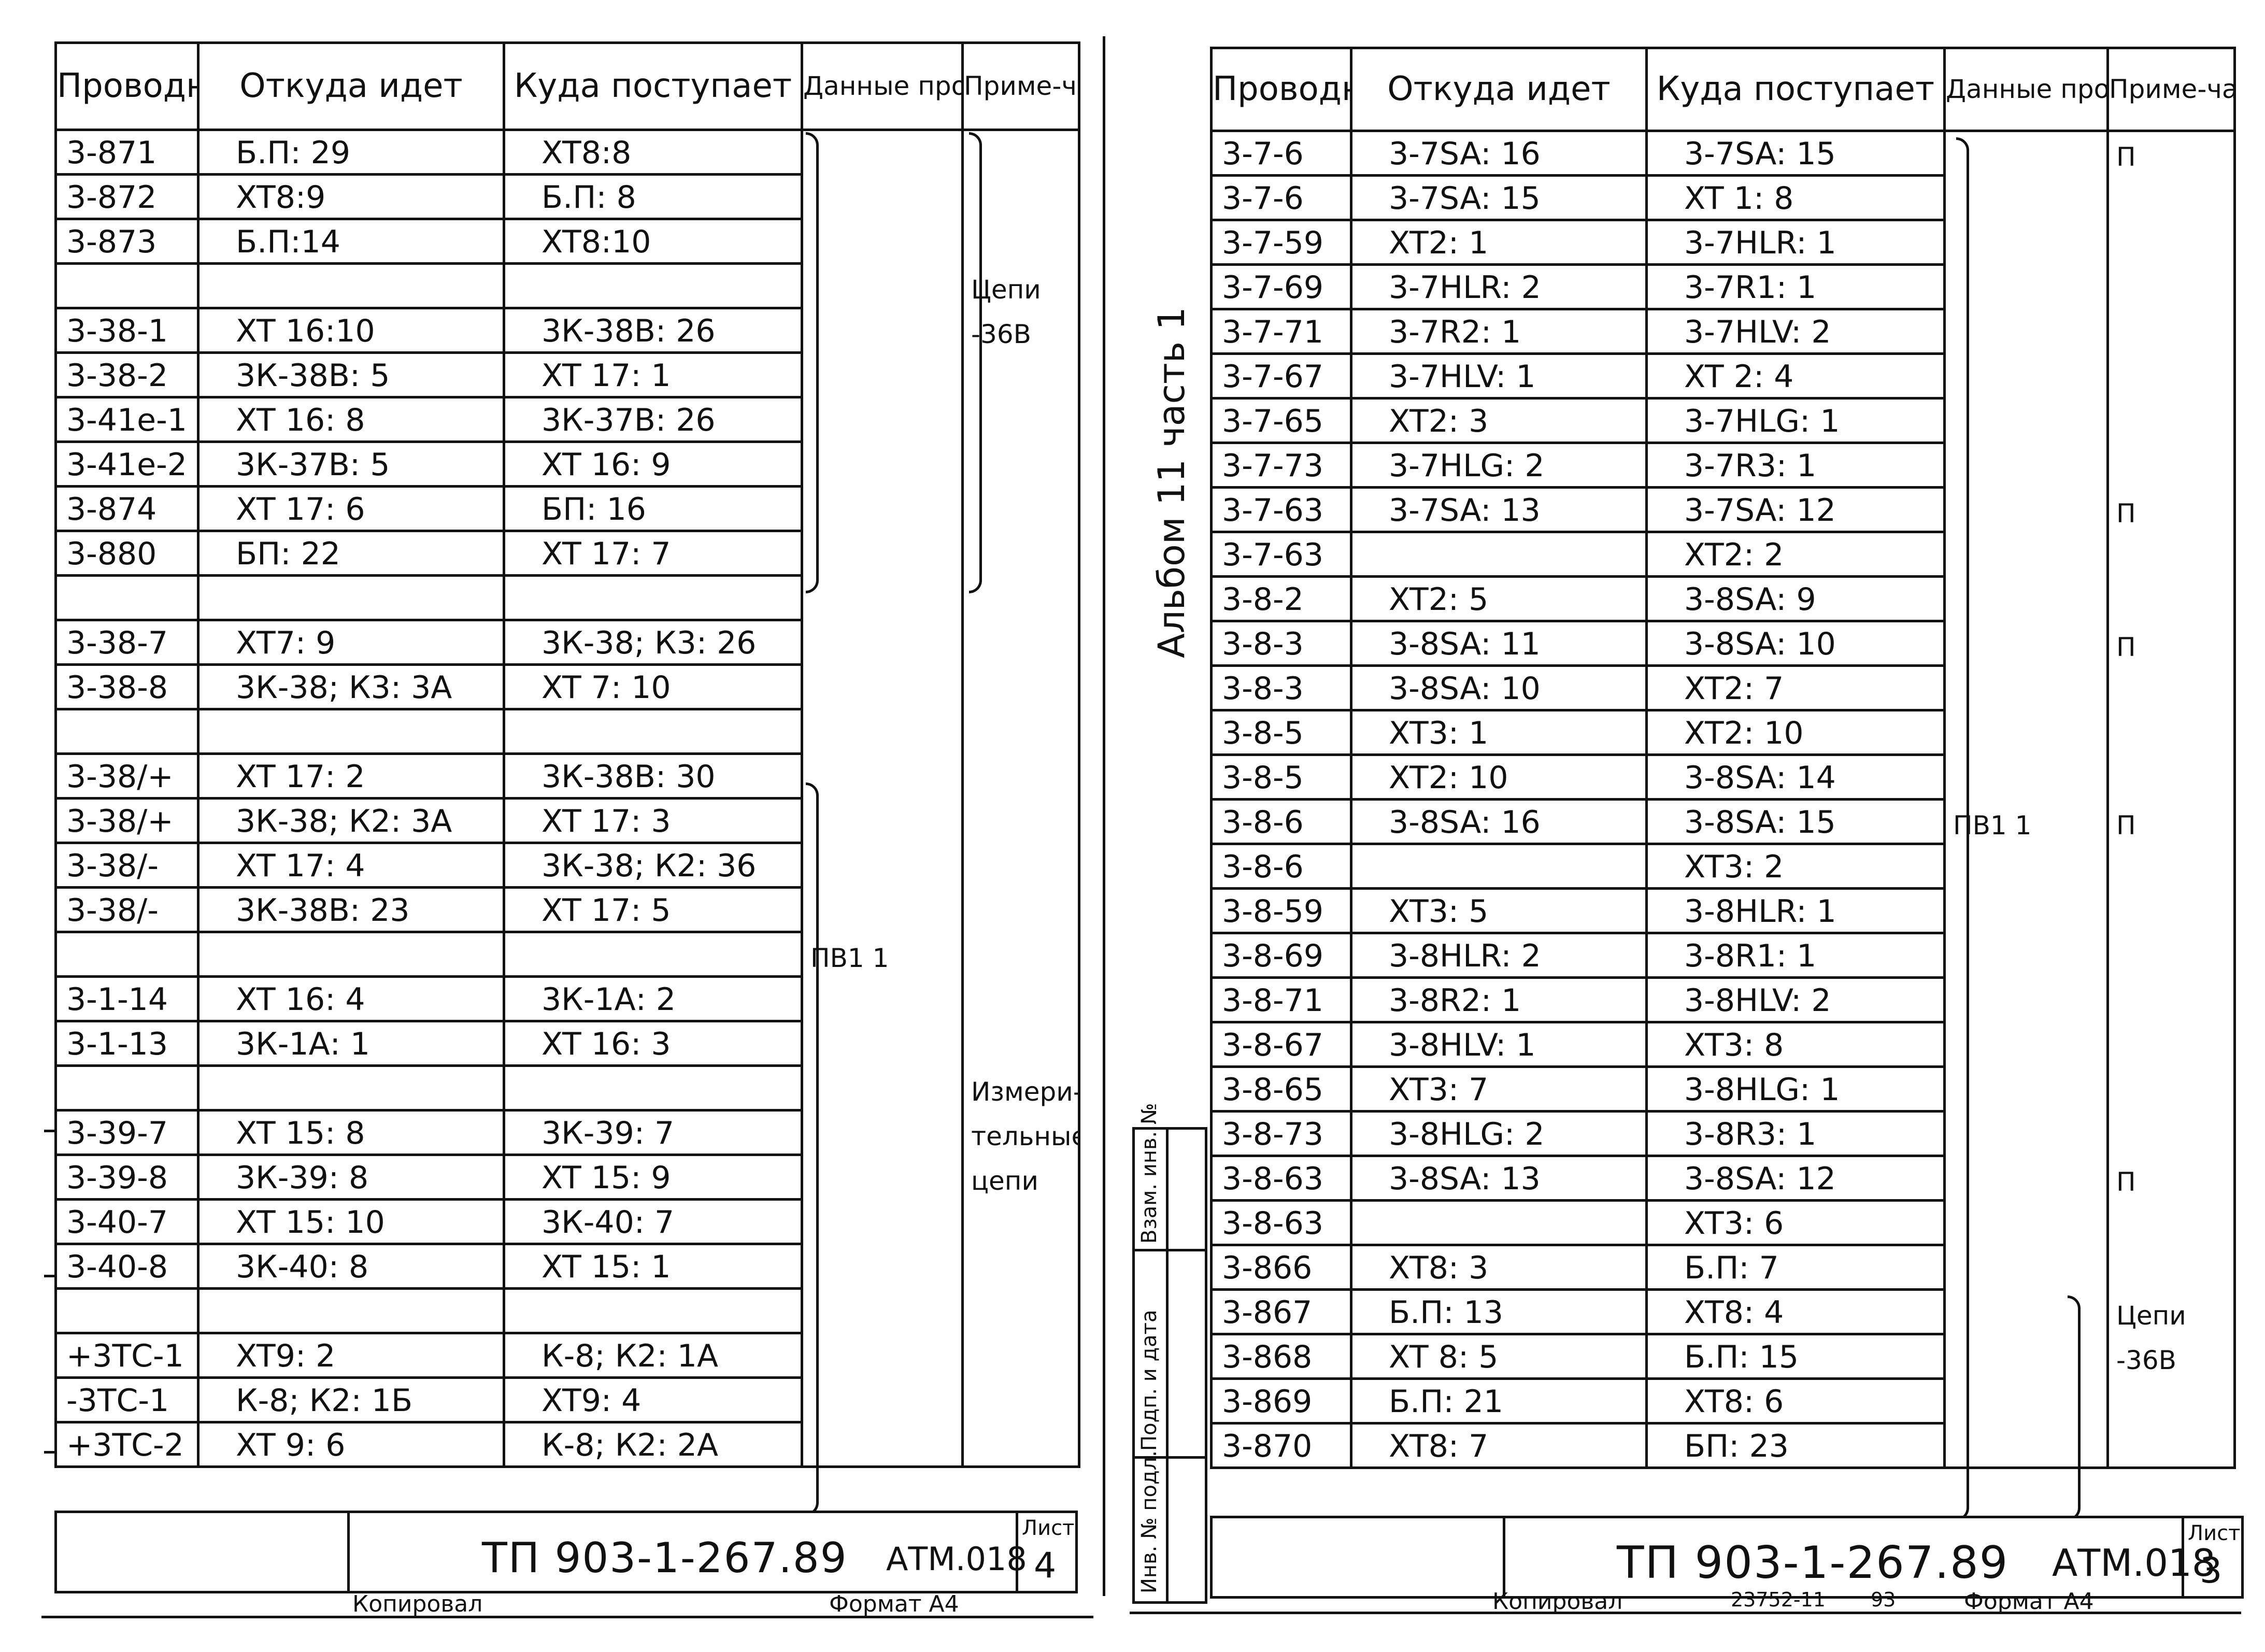  Describe the element at coordinates (1723, 331) in the screenshot. I see `table-row: 3-7-71 3-7R2: 1 3-7HLV: 2` at that location.